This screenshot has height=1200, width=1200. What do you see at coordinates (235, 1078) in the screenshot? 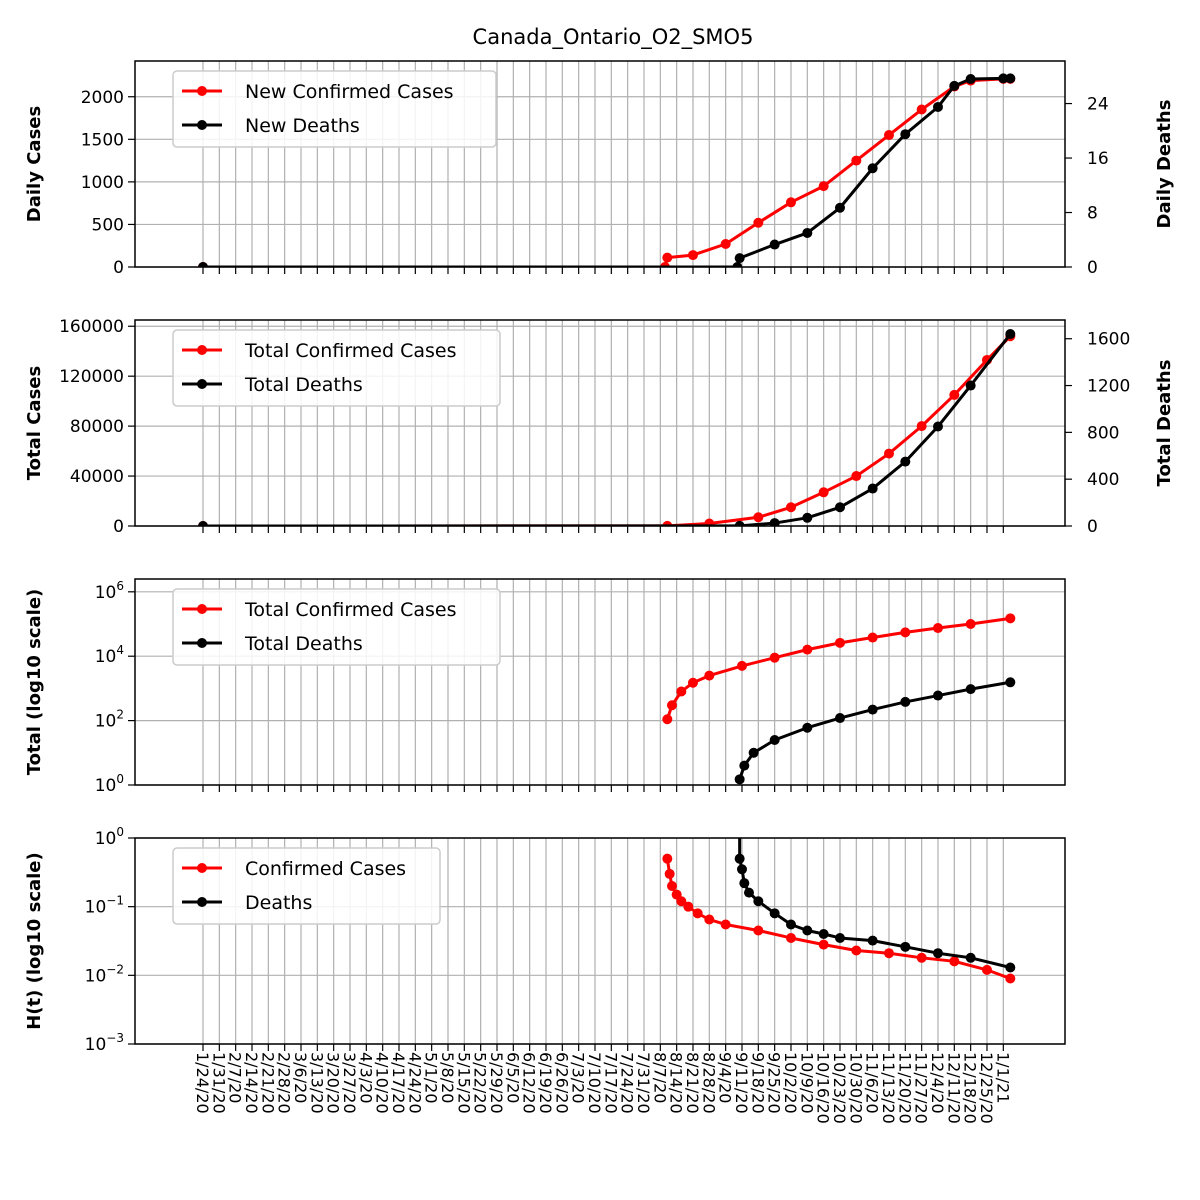
I see `x-tick-label: 2/7/20` at bounding box center [235, 1078].